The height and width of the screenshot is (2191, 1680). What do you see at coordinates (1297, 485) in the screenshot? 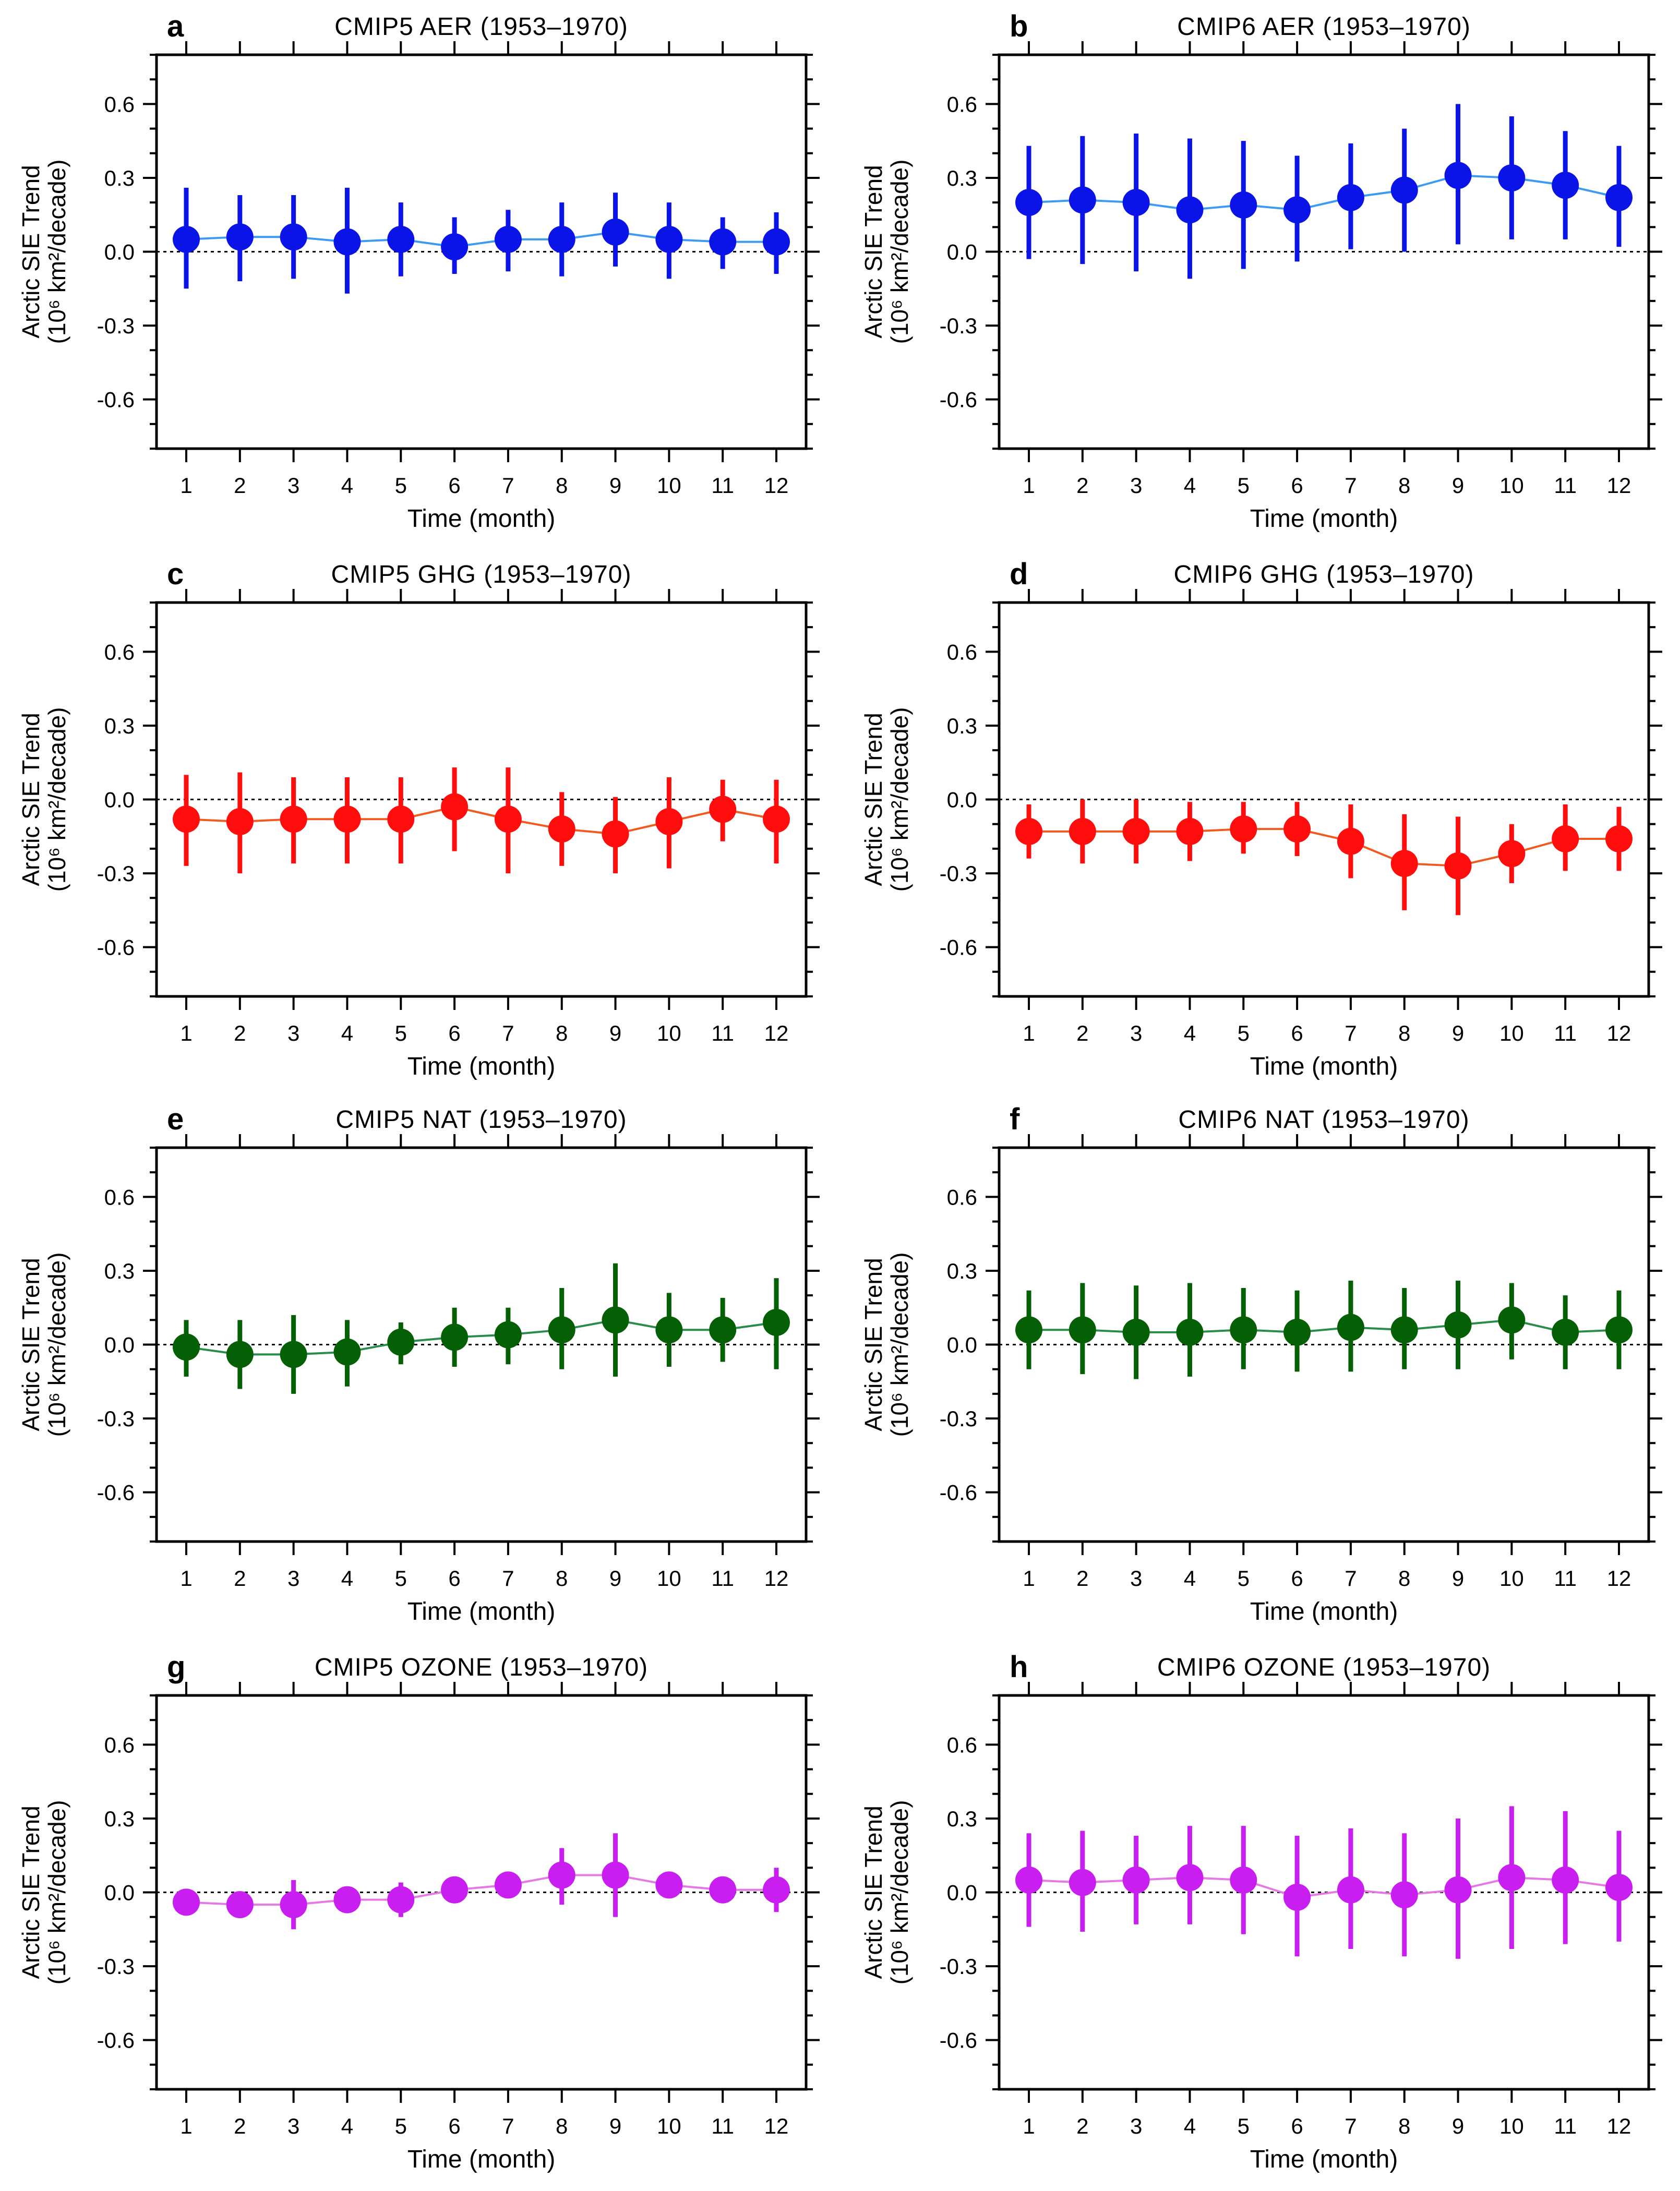
I see `x-tick-label: 6` at bounding box center [1297, 485].